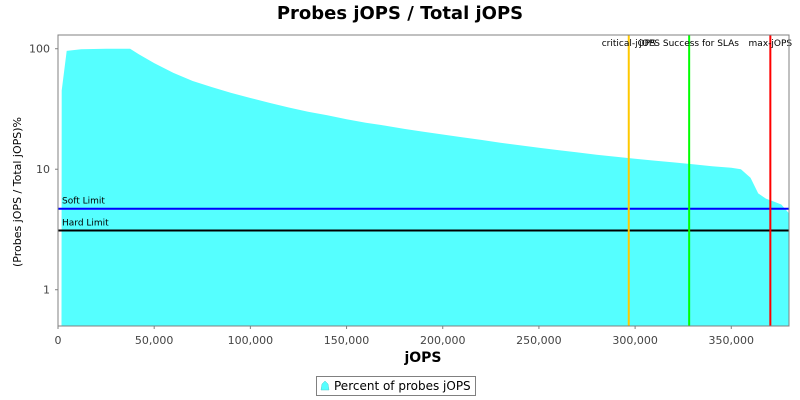  What do you see at coordinates (325, 386) in the screenshot?
I see `legend-swatch` at bounding box center [325, 386].